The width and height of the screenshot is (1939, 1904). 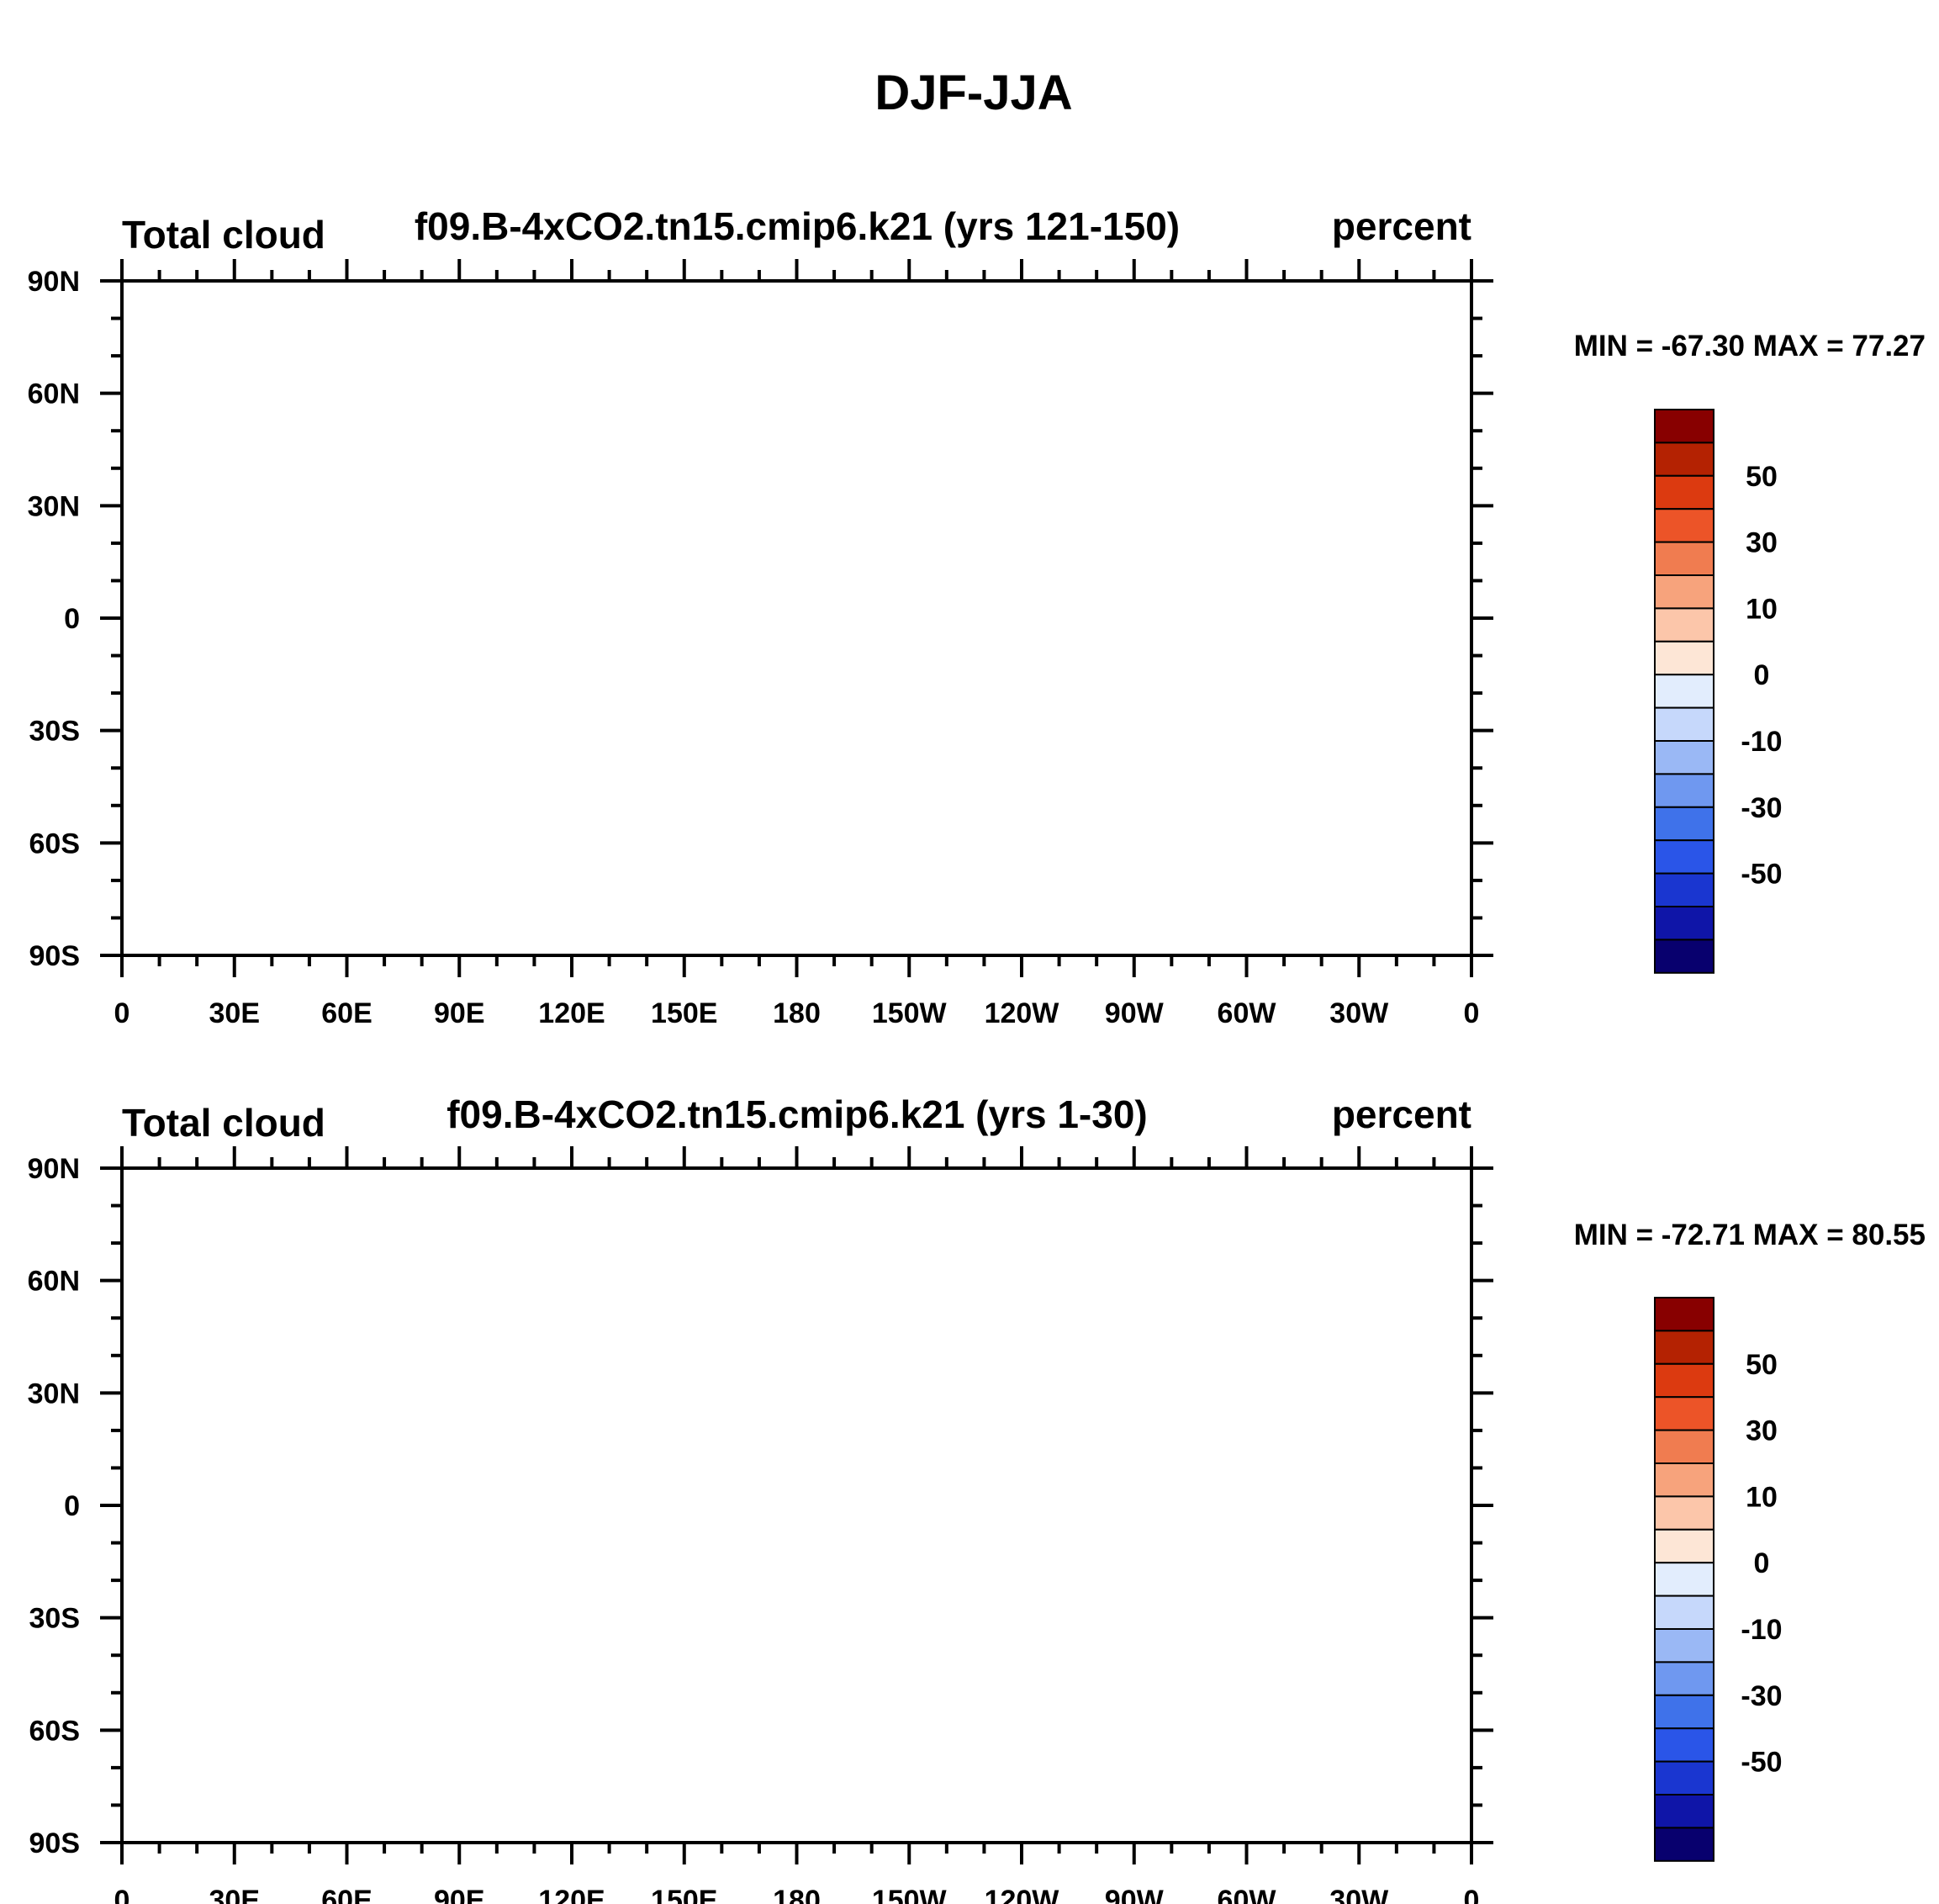 What do you see at coordinates (721, 1580) in the screenshot?
I see `panel-2-south-pacific-orange` at bounding box center [721, 1580].